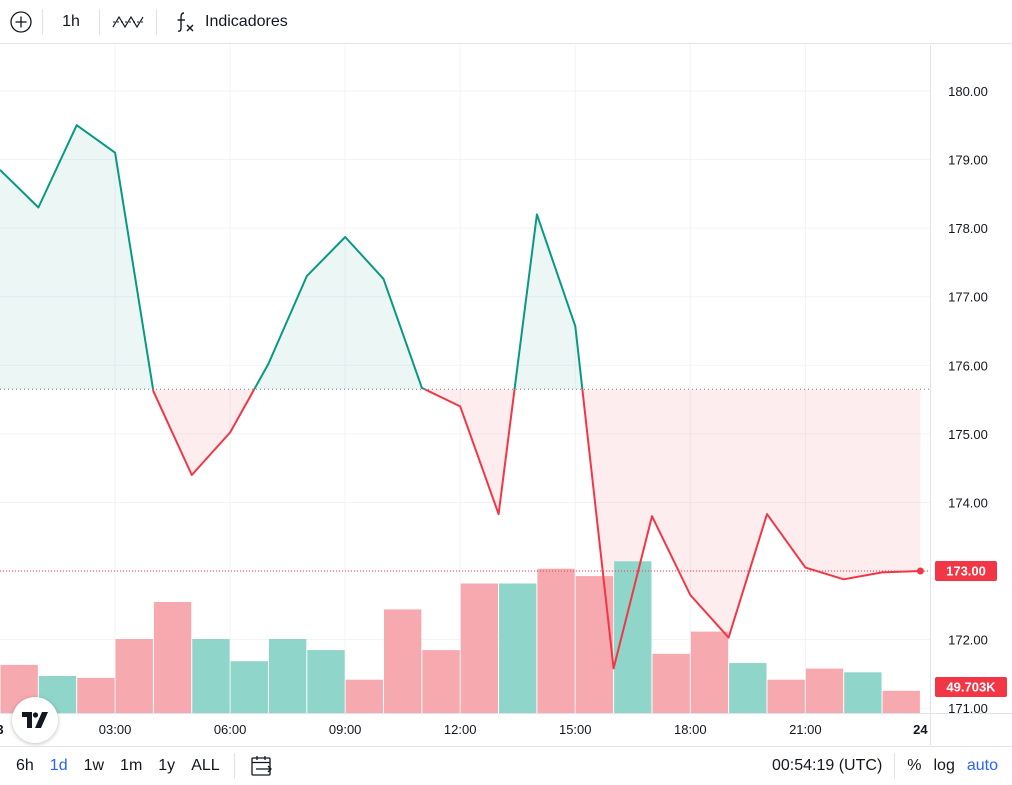 The height and width of the screenshot is (785, 1012). I want to click on range-1d-label: 1d, so click(58, 765).